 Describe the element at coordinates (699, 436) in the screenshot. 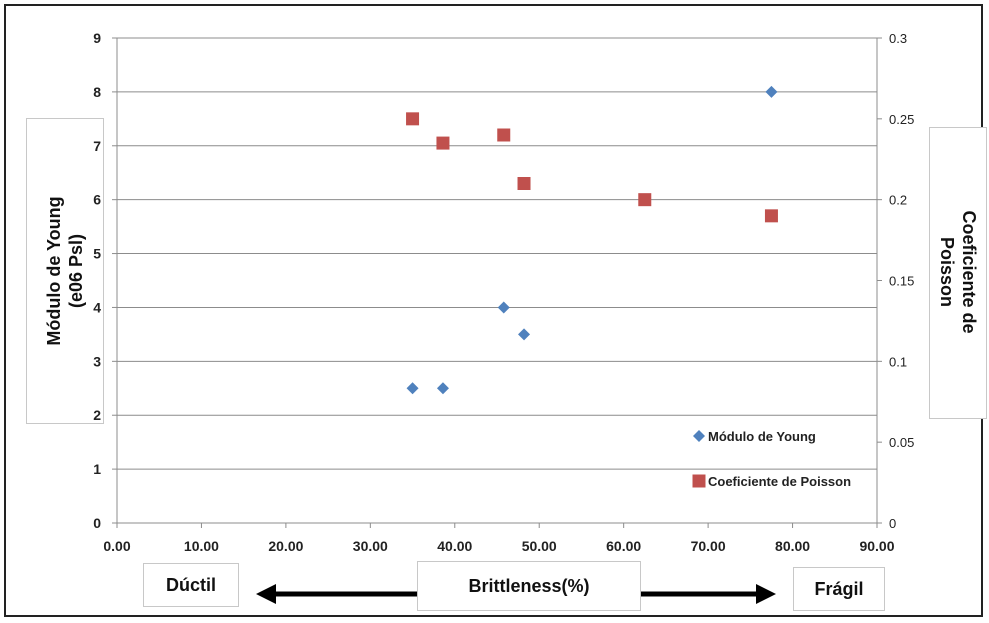

I see `legend-young-marker` at that location.